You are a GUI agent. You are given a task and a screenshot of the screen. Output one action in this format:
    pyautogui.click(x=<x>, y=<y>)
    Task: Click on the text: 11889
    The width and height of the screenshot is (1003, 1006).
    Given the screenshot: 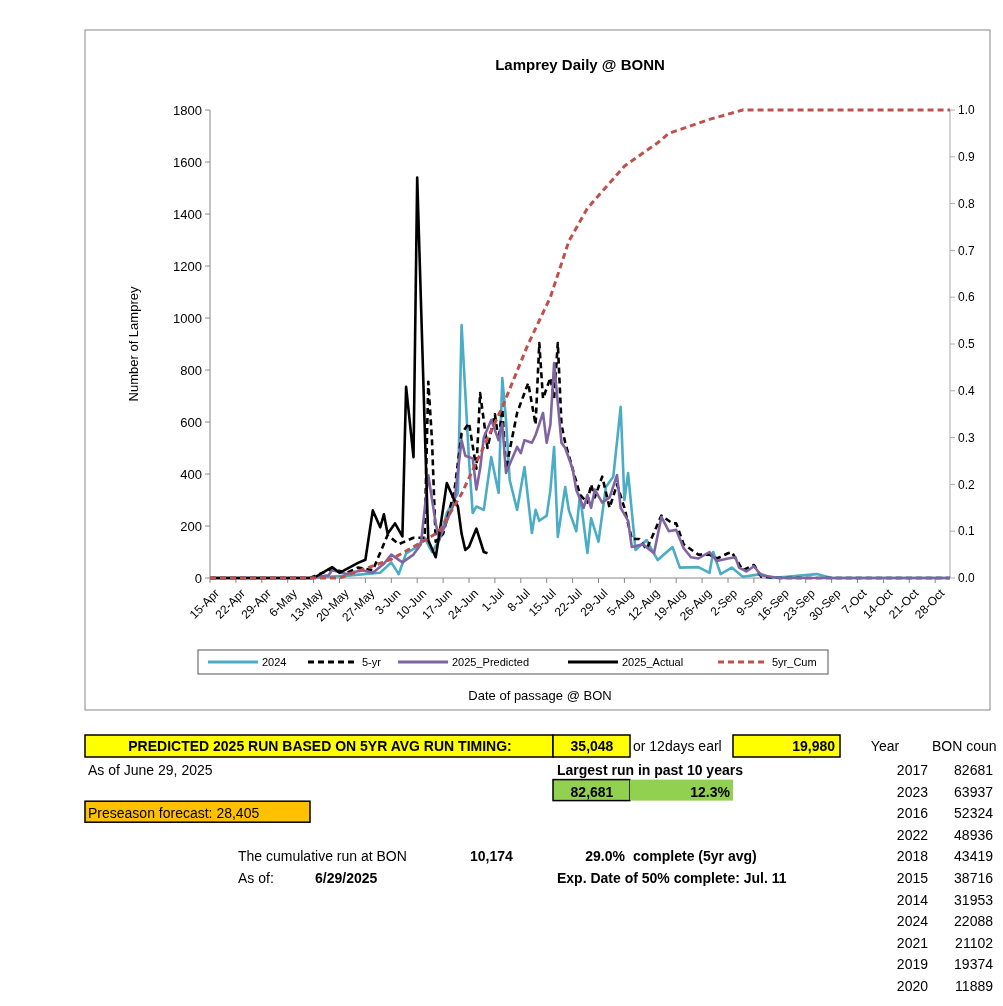 What is the action you would take?
    pyautogui.click(x=974, y=985)
    